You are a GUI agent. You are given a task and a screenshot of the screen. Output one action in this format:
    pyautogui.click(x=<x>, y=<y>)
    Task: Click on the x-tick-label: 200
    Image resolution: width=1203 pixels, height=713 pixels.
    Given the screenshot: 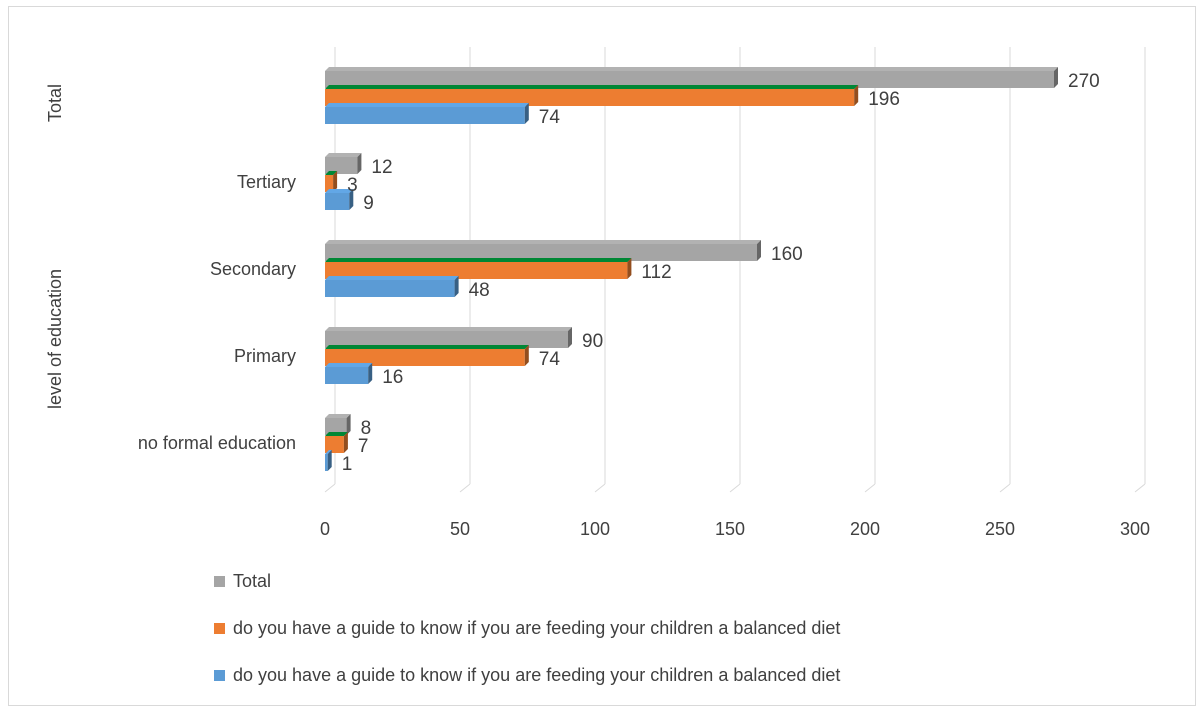 What is the action you would take?
    pyautogui.click(x=865, y=529)
    